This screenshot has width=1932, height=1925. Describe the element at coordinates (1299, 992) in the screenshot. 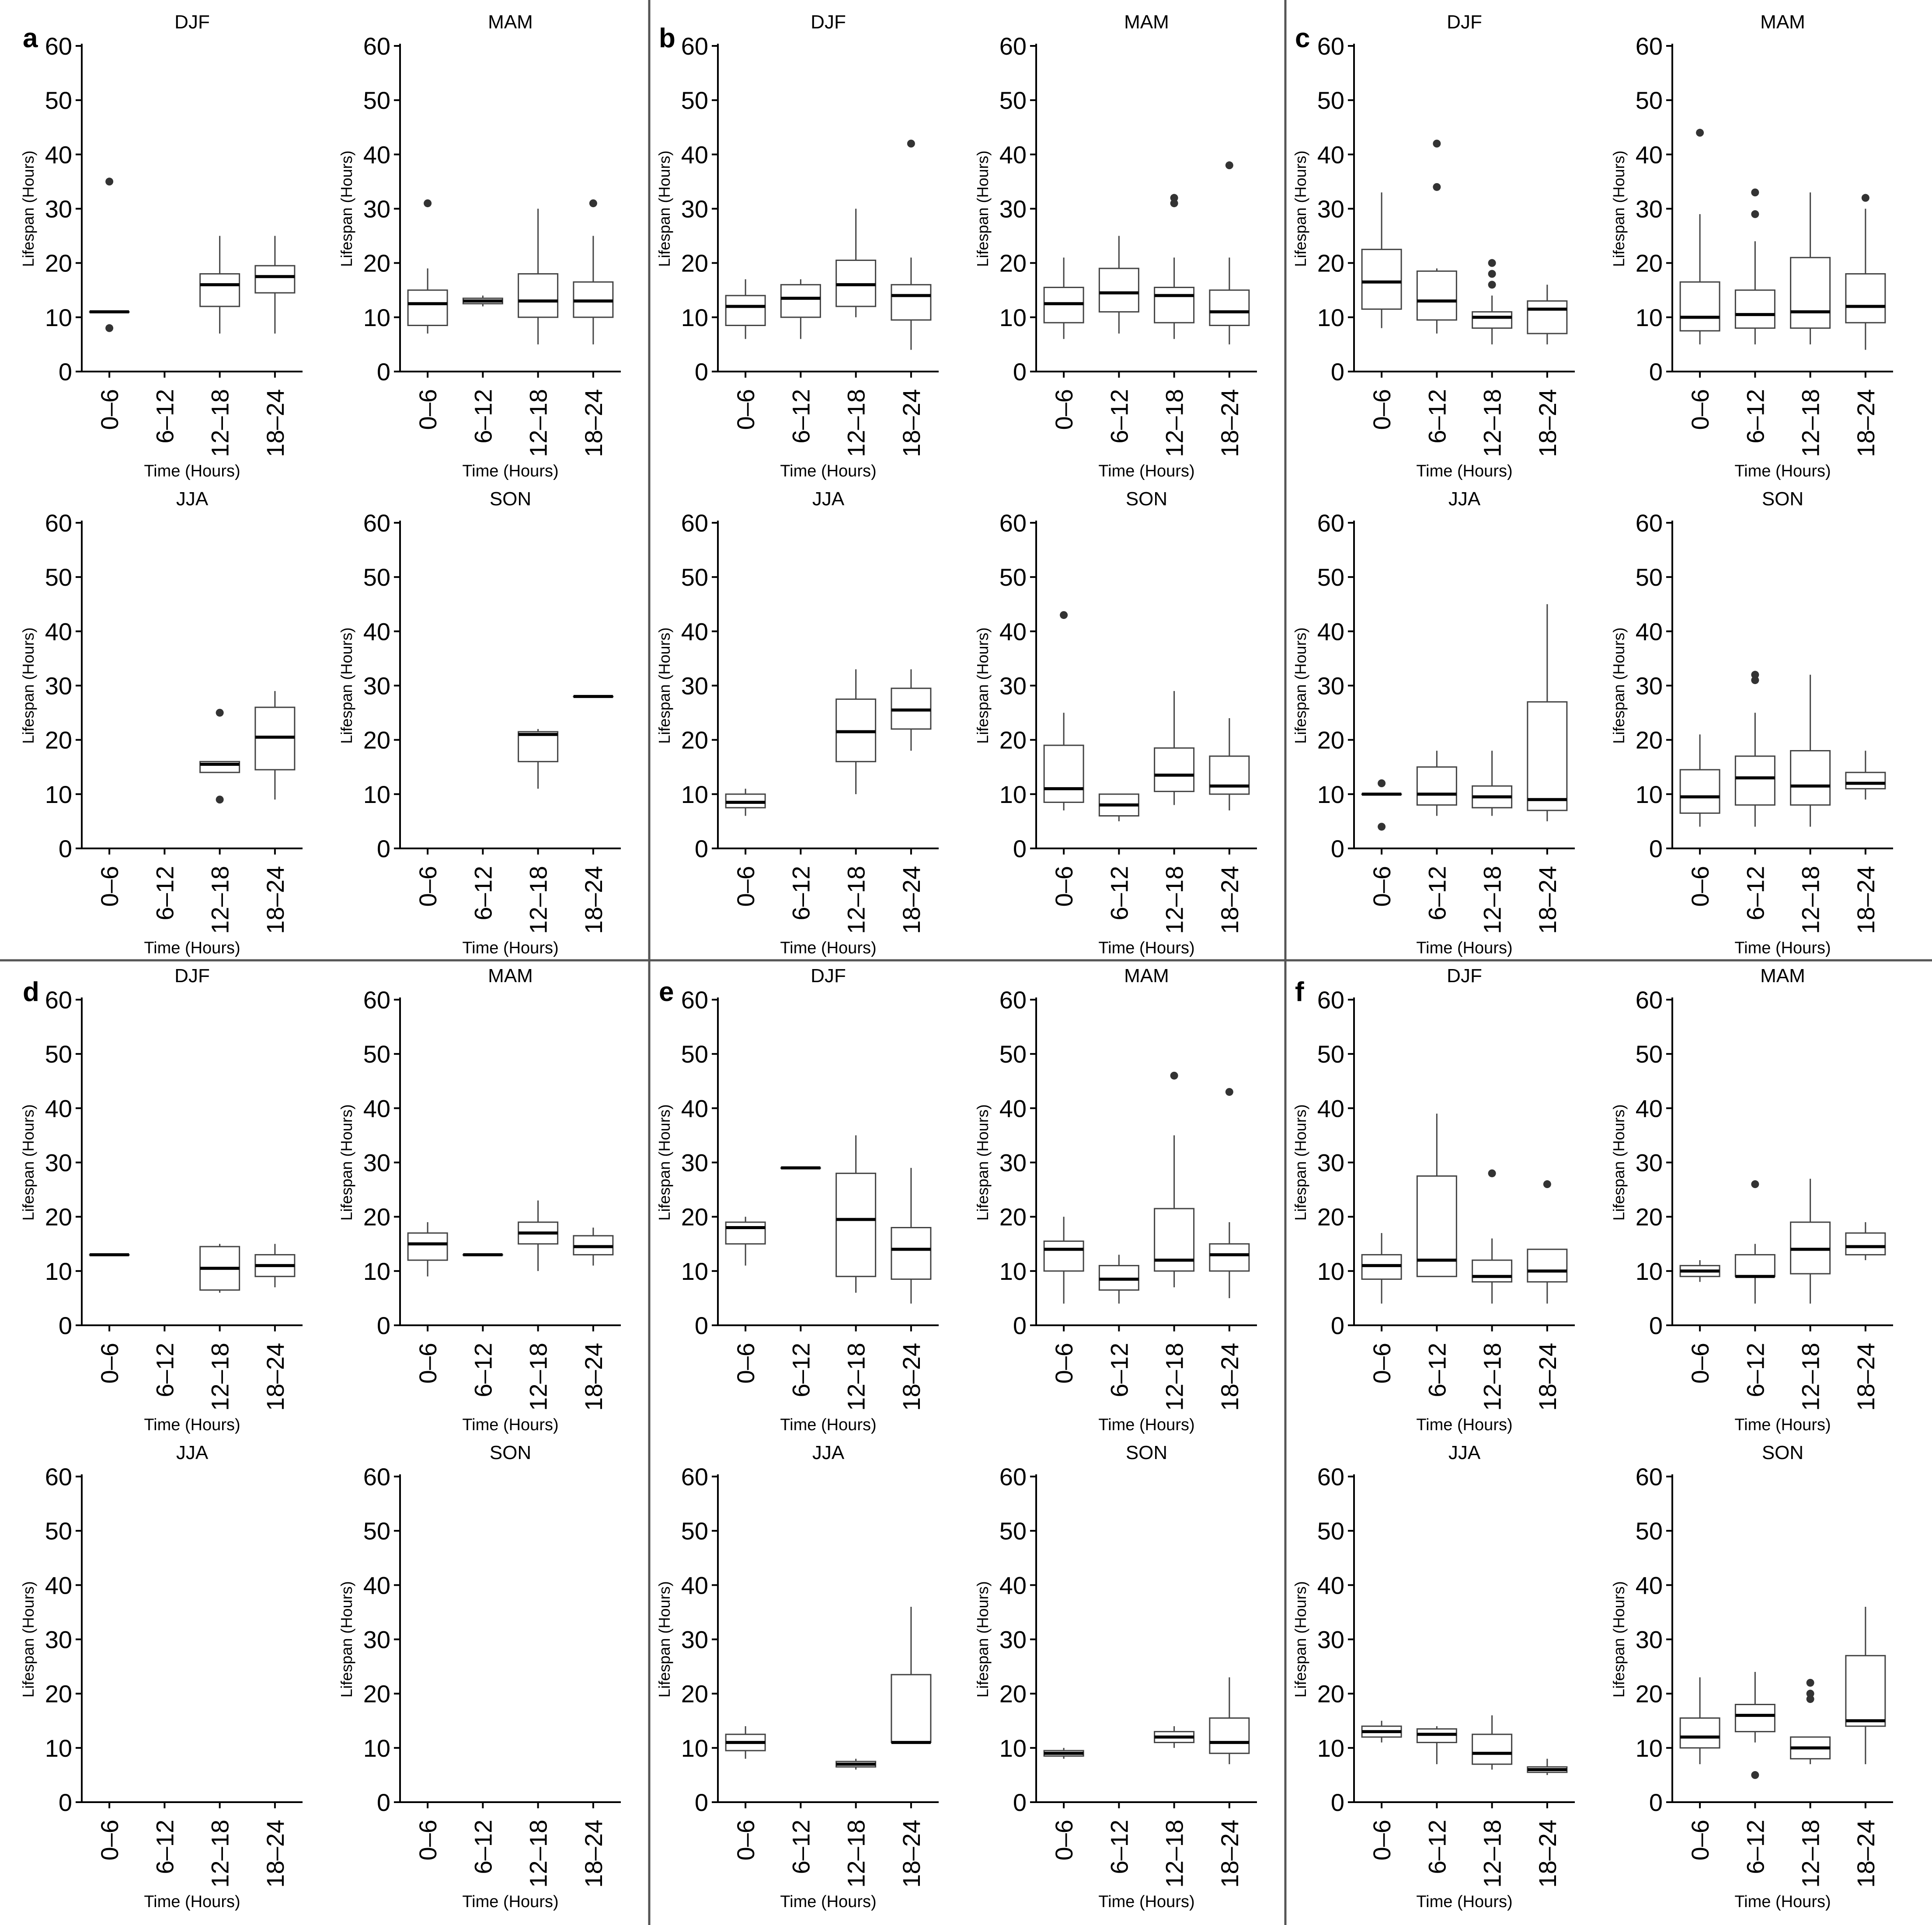

I see `panel-letter-f: f` at that location.